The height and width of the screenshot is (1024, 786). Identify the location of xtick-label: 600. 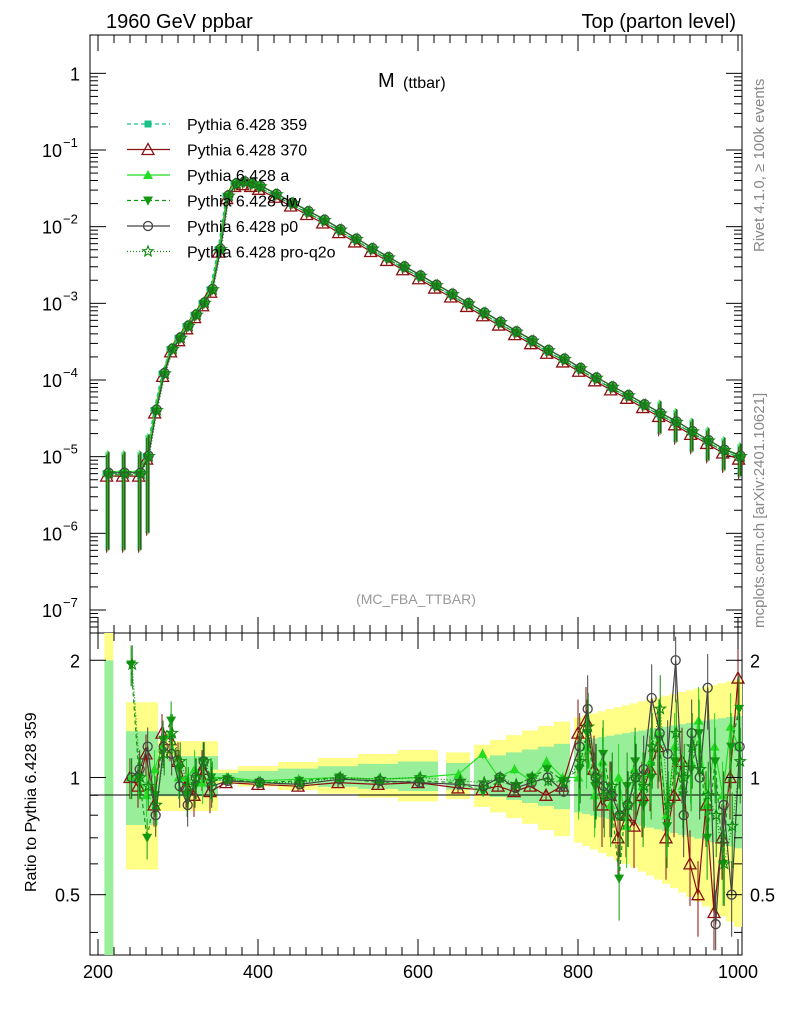
(418, 972).